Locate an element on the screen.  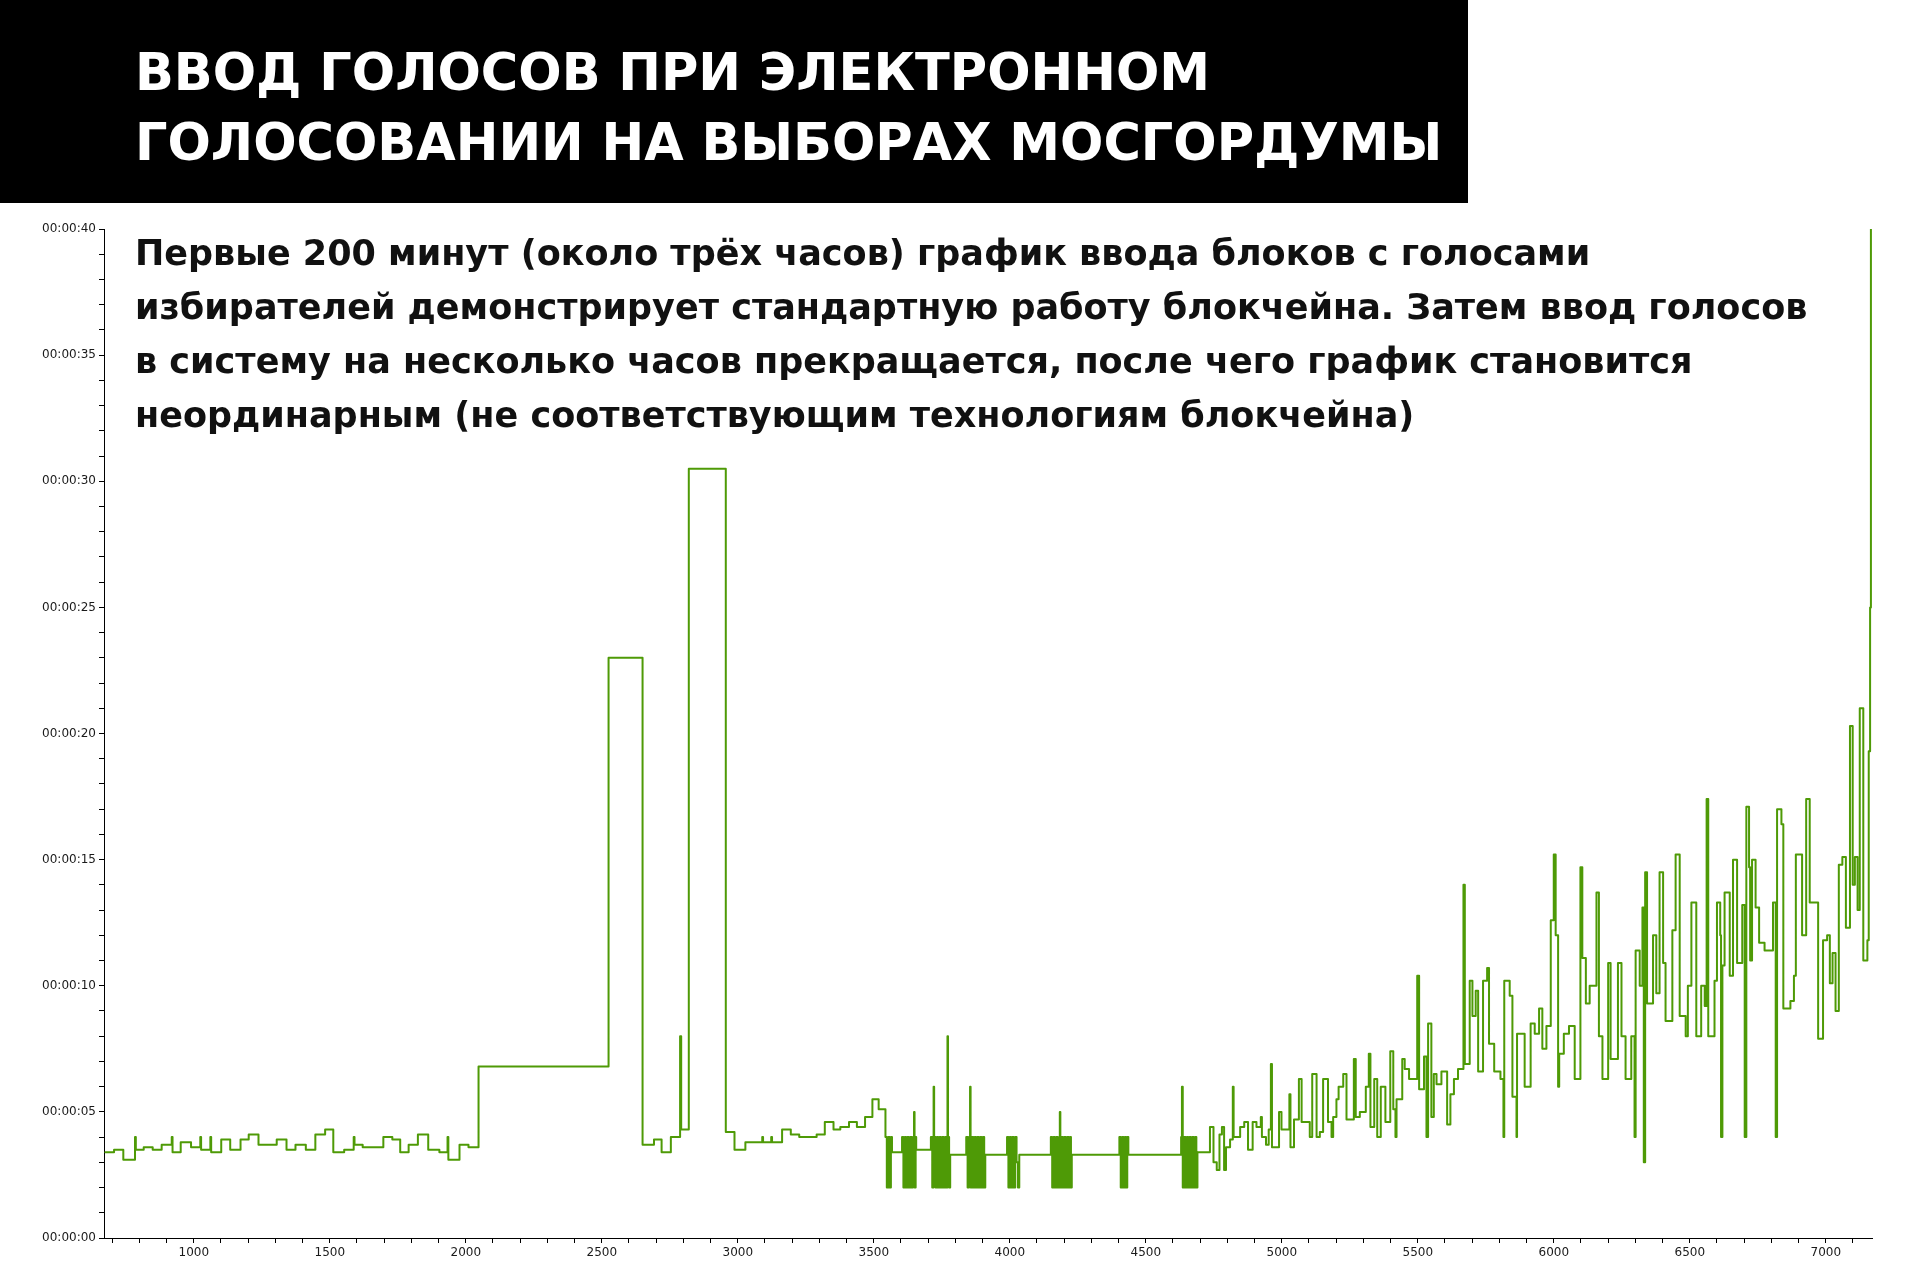
y-tick-label: 00:00:40 is located at coordinates (69, 228).